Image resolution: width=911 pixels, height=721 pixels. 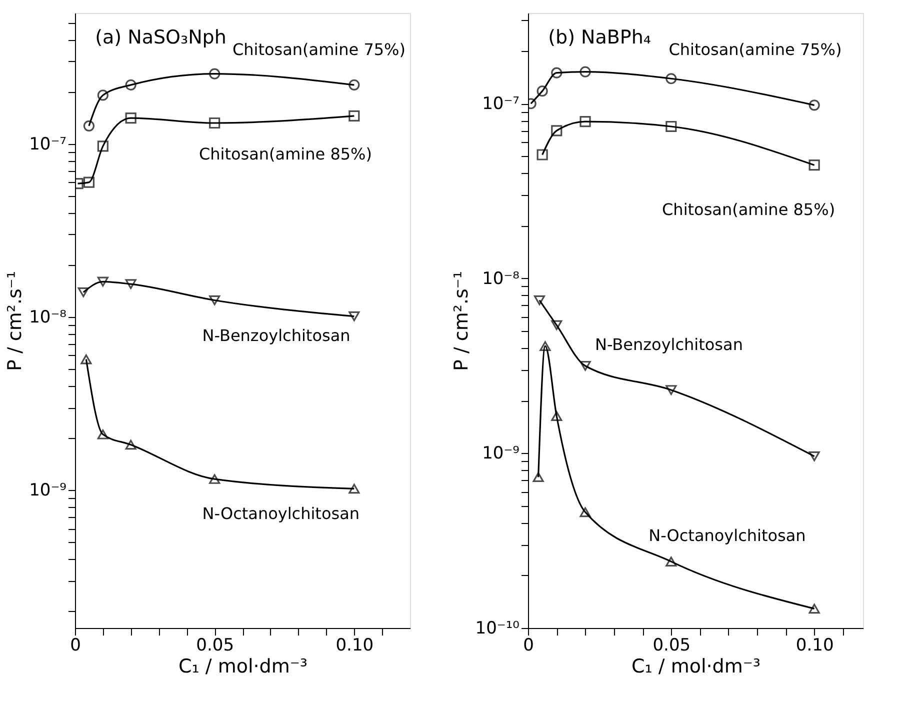 I want to click on text: (b) NaBPh₄, so click(x=600, y=37).